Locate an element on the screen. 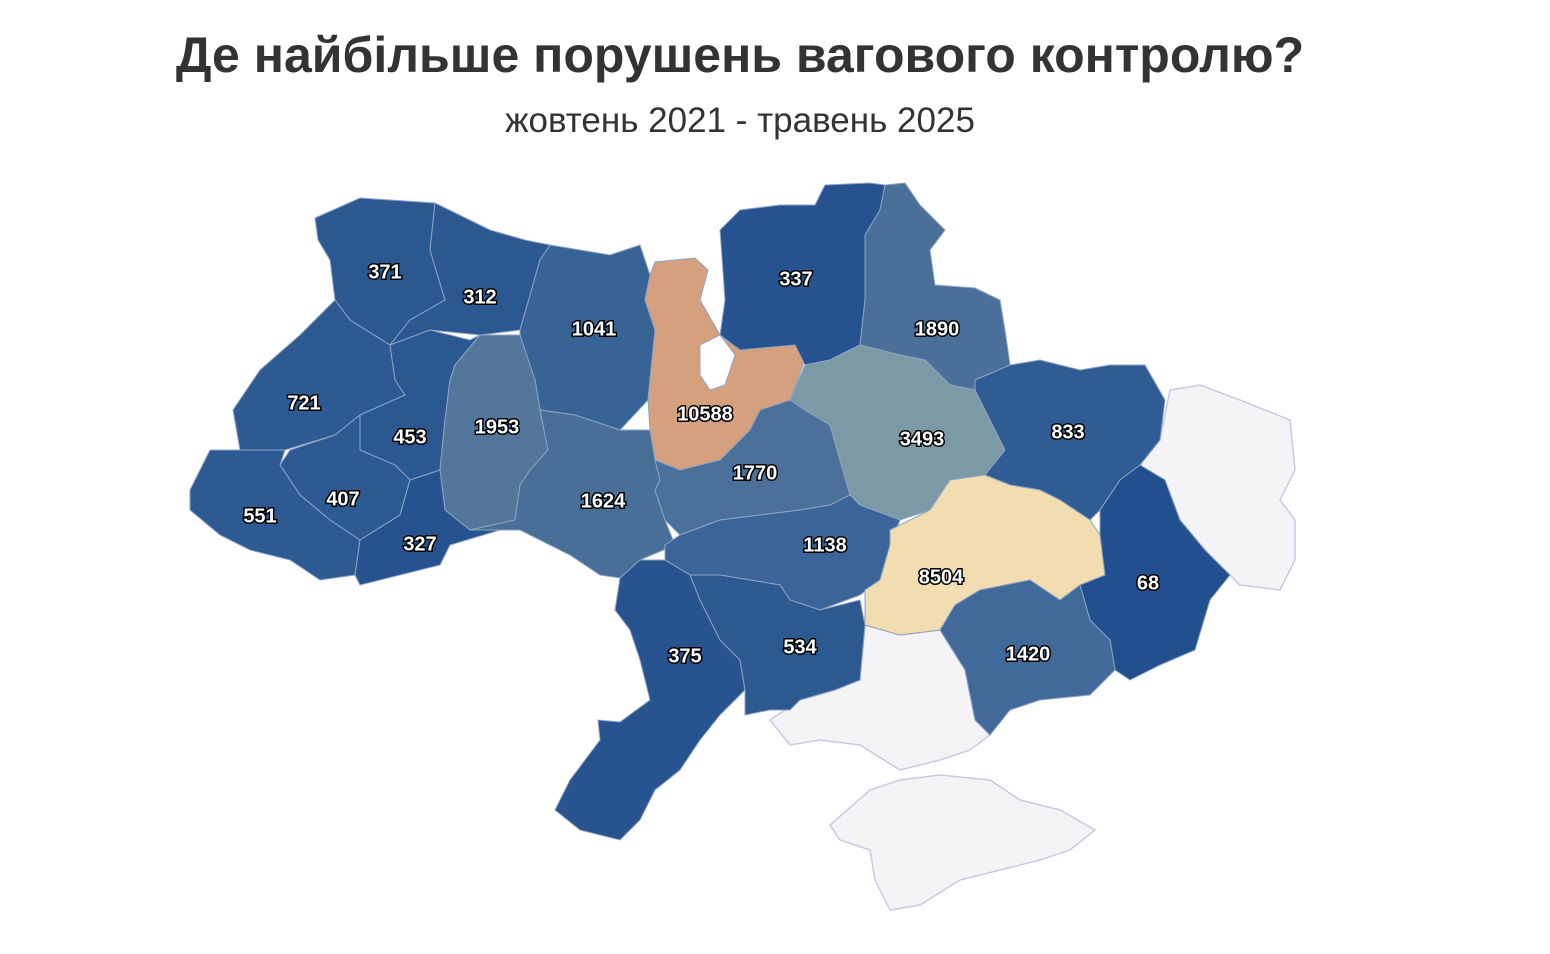 The height and width of the screenshot is (954, 1550). region-value-label: 453 is located at coordinates (409, 437).